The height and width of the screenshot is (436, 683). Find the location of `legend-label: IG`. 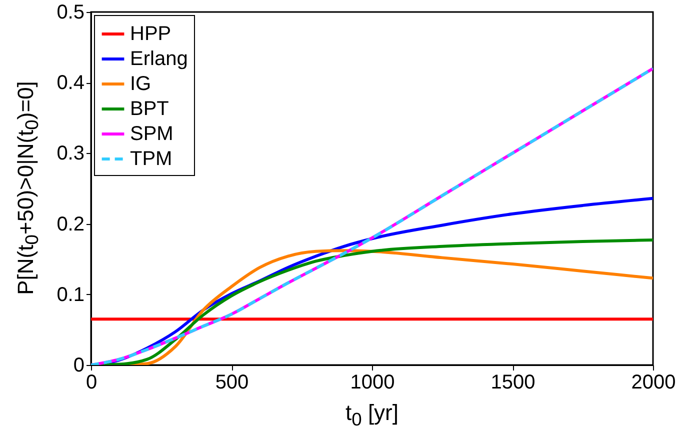

legend-label: IG is located at coordinates (141, 84).